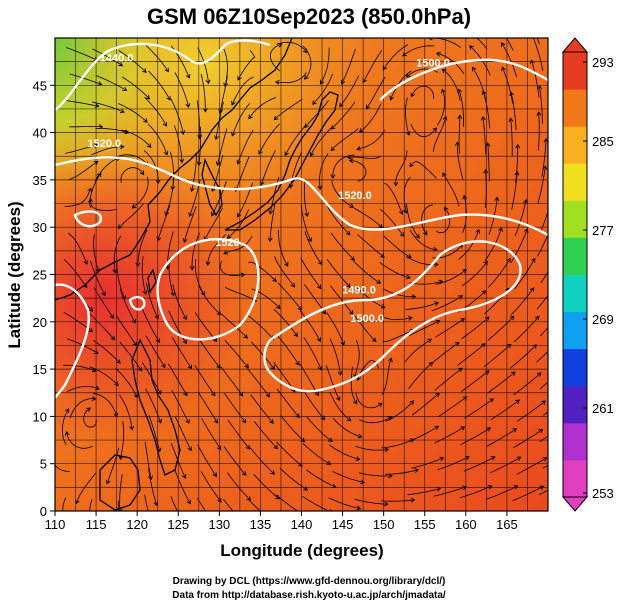 The width and height of the screenshot is (619, 605). I want to click on colorbar-tick-label: 285, so click(603, 141).